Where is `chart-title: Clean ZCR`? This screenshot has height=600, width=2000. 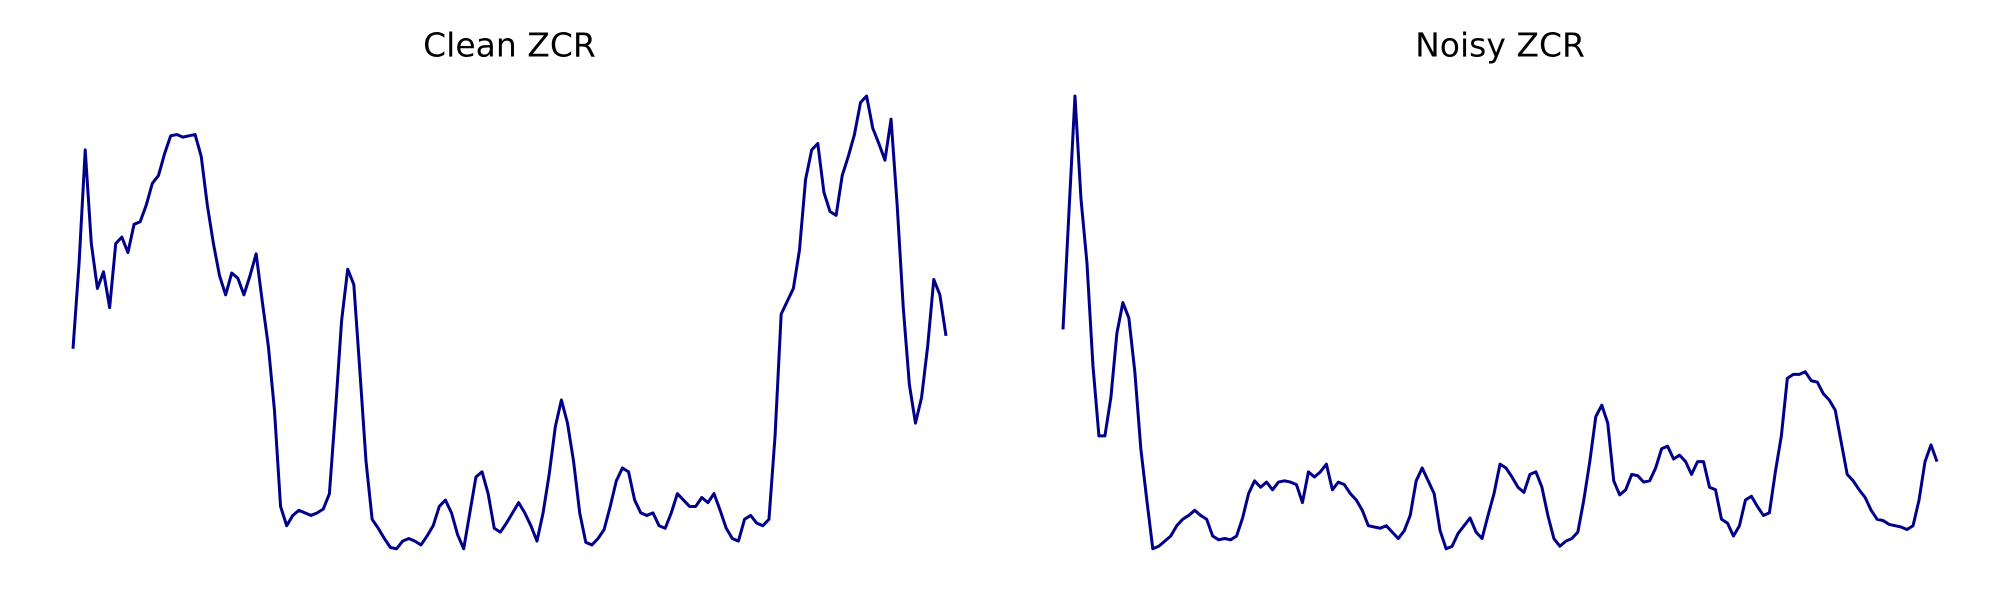 chart-title: Clean ZCR is located at coordinates (509, 45).